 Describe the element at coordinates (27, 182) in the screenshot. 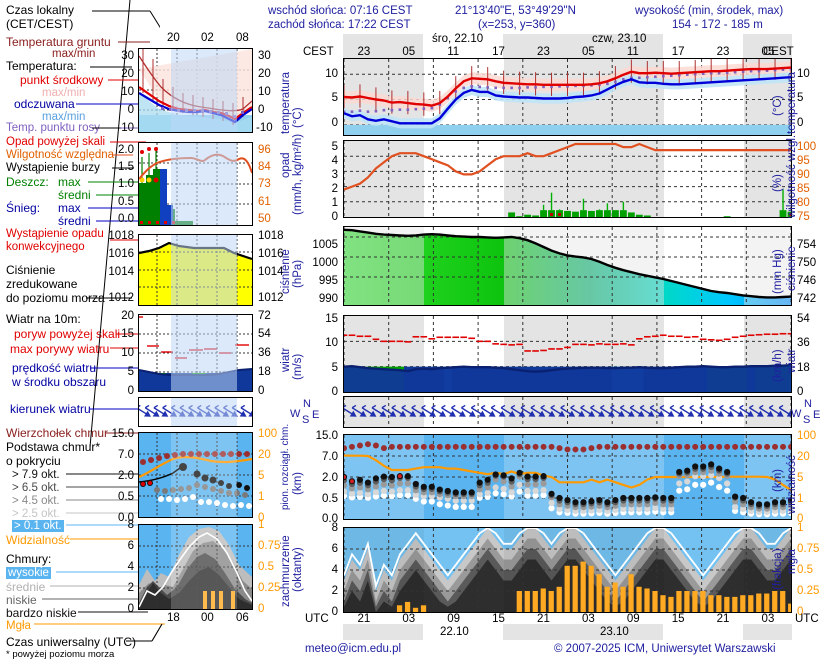

I see `legend-rain: Deszcz:` at that location.